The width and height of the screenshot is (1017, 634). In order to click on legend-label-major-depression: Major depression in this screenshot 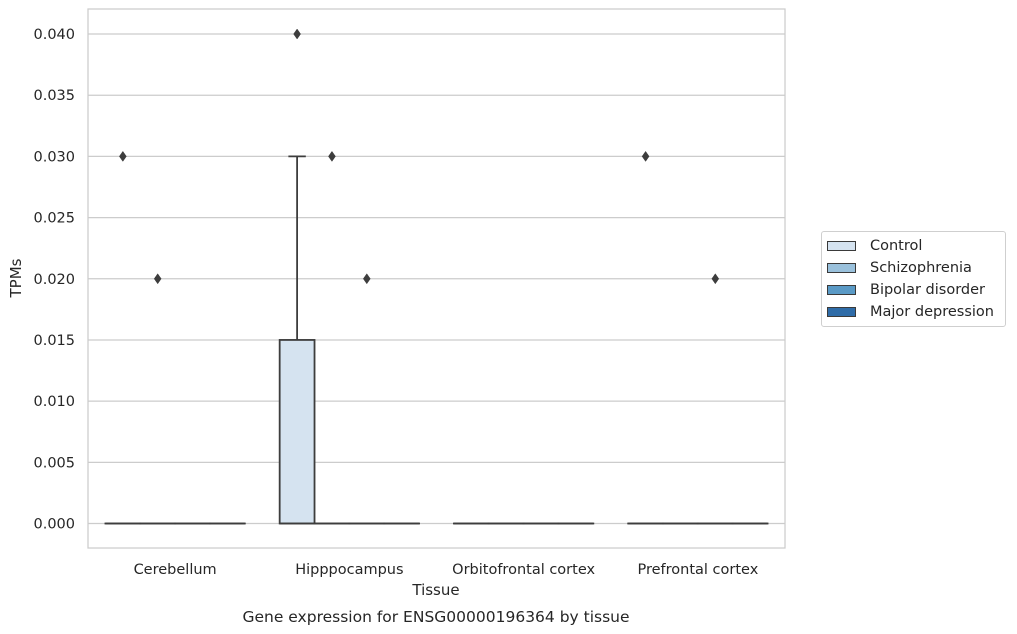, I will do `click(932, 312)`.